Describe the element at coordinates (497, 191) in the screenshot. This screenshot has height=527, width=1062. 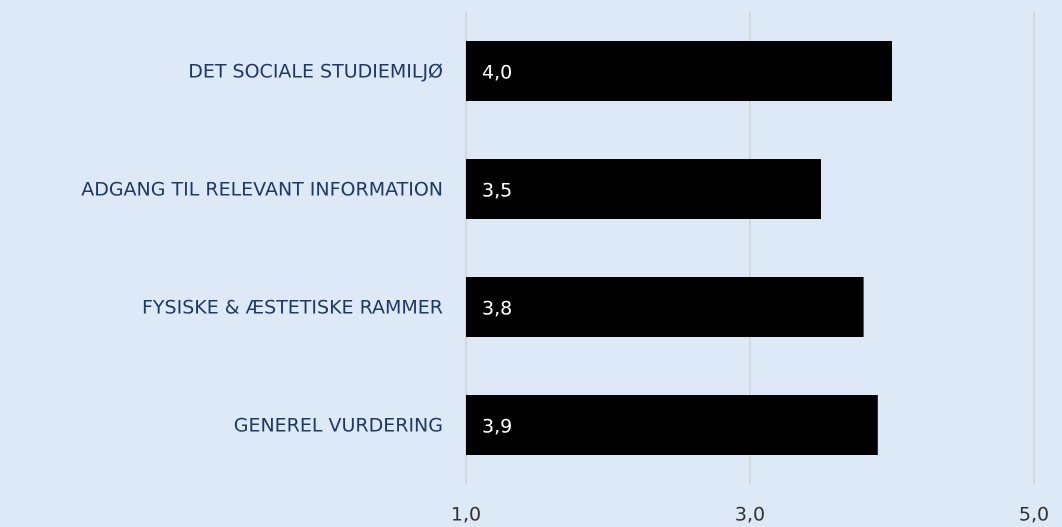
I see `value-label: 3,5` at that location.